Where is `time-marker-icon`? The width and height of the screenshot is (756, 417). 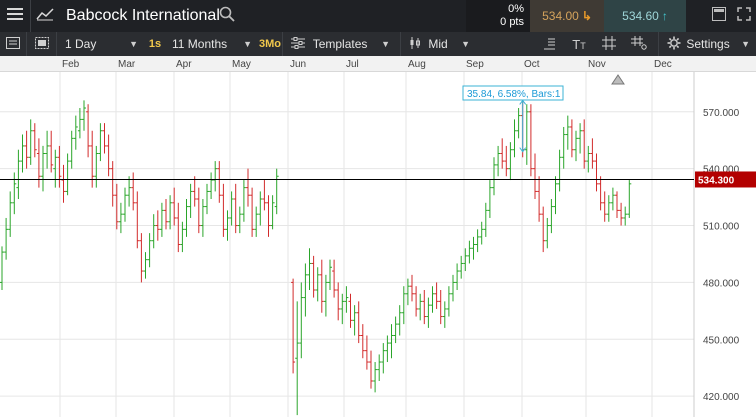
time-marker-icon is located at coordinates (618, 79).